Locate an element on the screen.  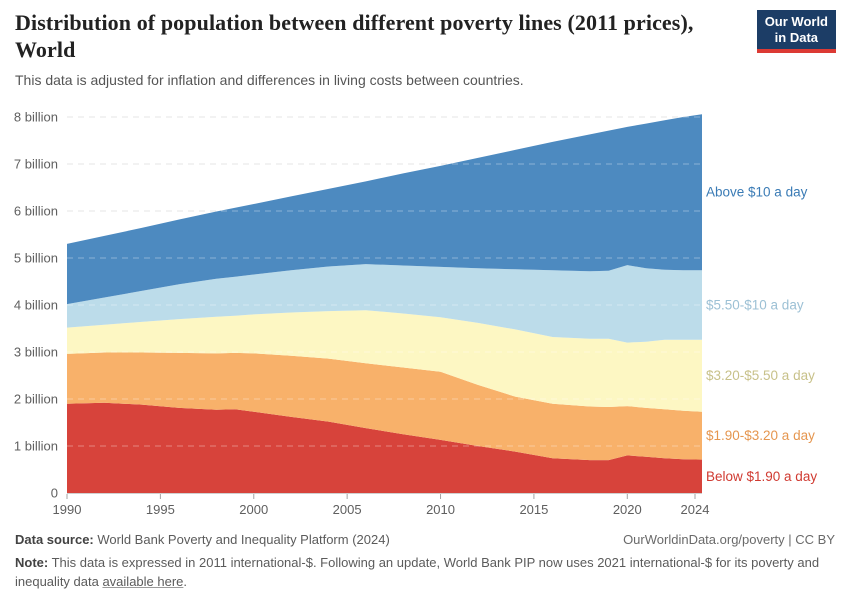
owid-logo-line2: in Data is located at coordinates (796, 37).